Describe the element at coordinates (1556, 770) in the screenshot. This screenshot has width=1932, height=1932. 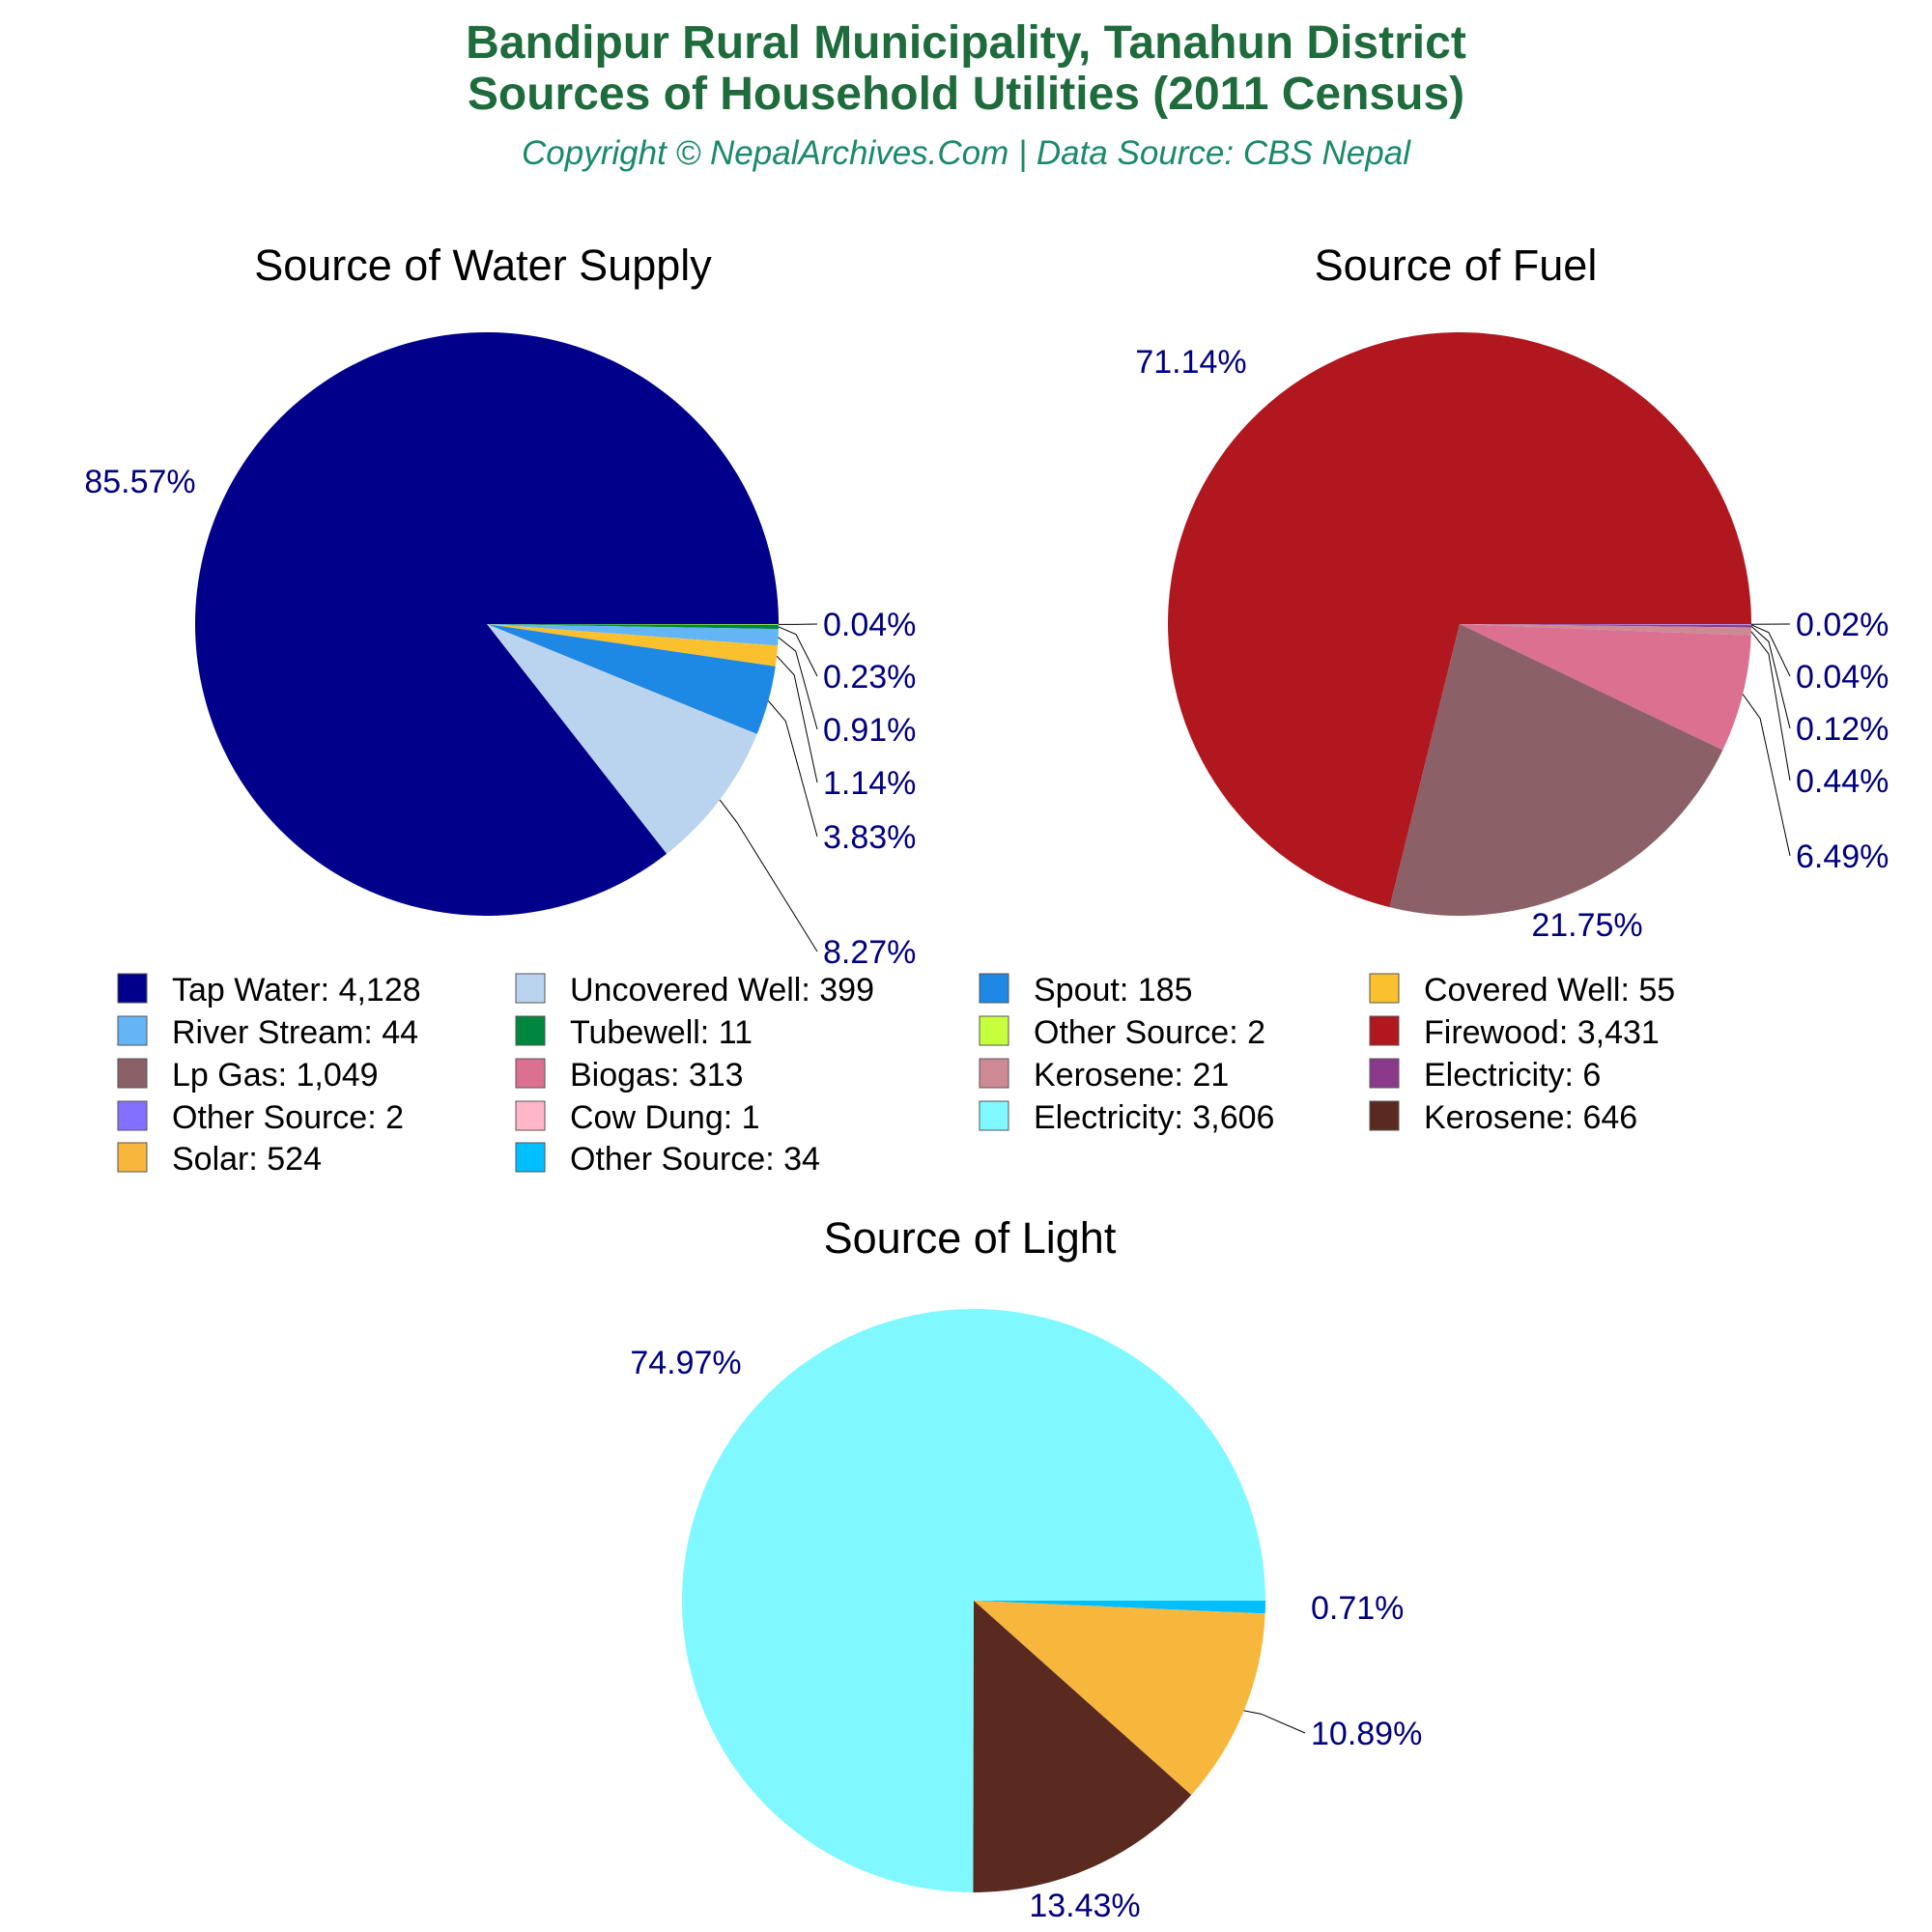
I see `fuel-slice-lp-gas` at that location.